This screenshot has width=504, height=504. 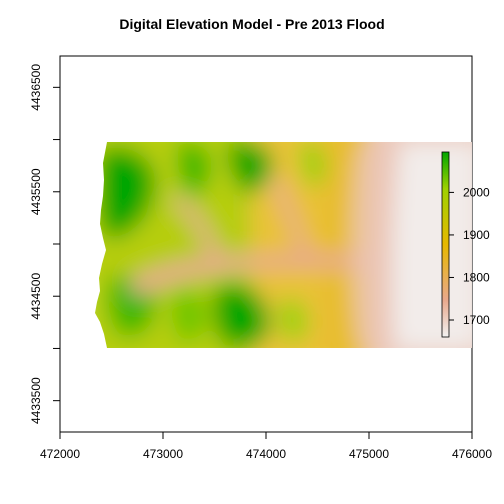 What do you see at coordinates (252, 24) in the screenshot?
I see `map-title: Digital Elevation Model - Pre 2013 Flood` at bounding box center [252, 24].